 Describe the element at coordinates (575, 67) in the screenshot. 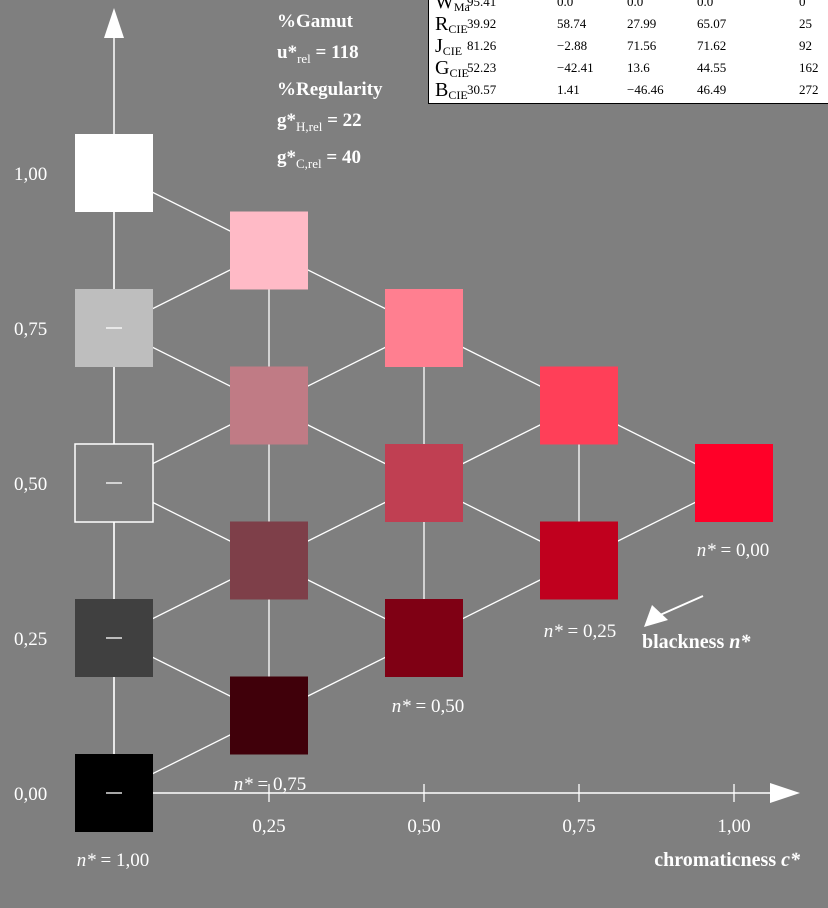

I see `table-cell: −42.41` at that location.